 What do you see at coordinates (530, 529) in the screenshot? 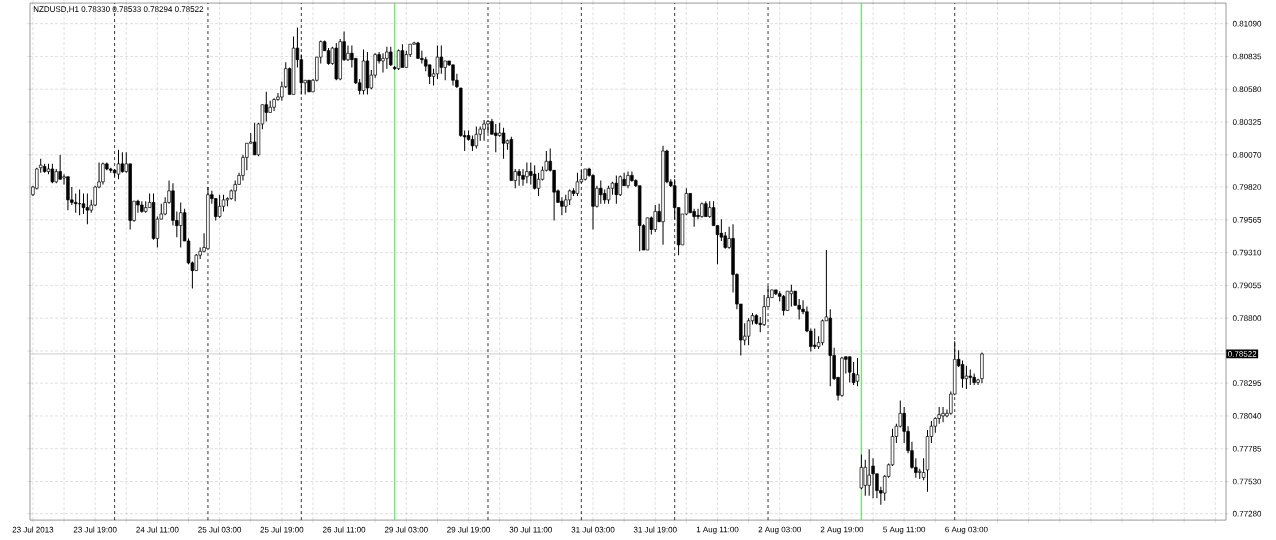
I see `x-tick-label: 30 Jul 11:00` at bounding box center [530, 529].